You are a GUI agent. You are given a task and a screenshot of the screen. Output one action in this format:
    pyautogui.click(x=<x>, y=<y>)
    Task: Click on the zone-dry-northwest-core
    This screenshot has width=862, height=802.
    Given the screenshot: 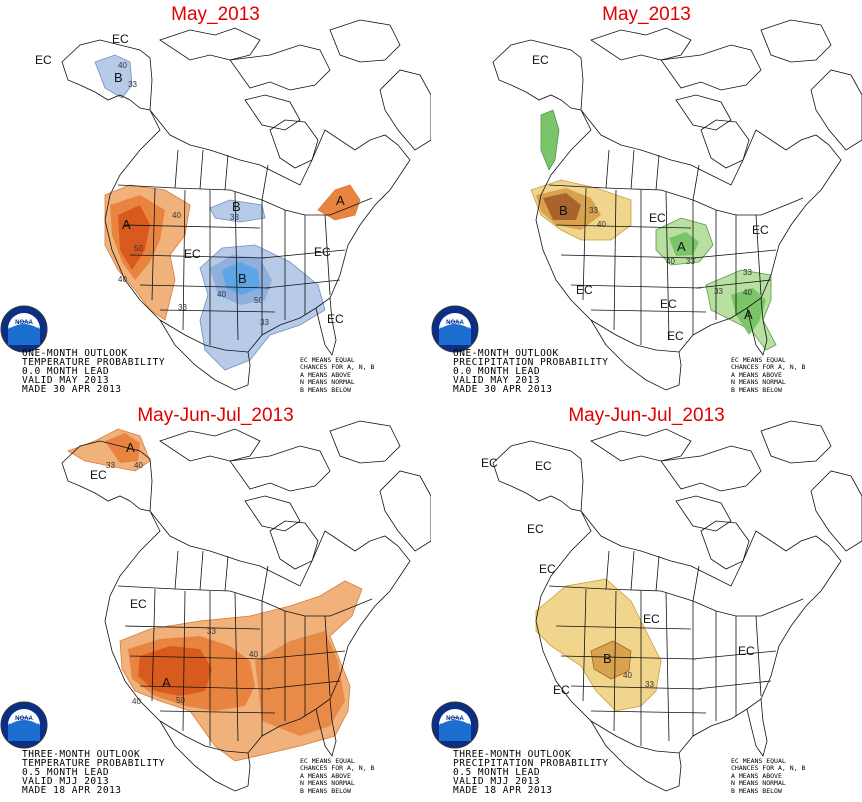 What is the action you would take?
    pyautogui.click(x=562, y=206)
    